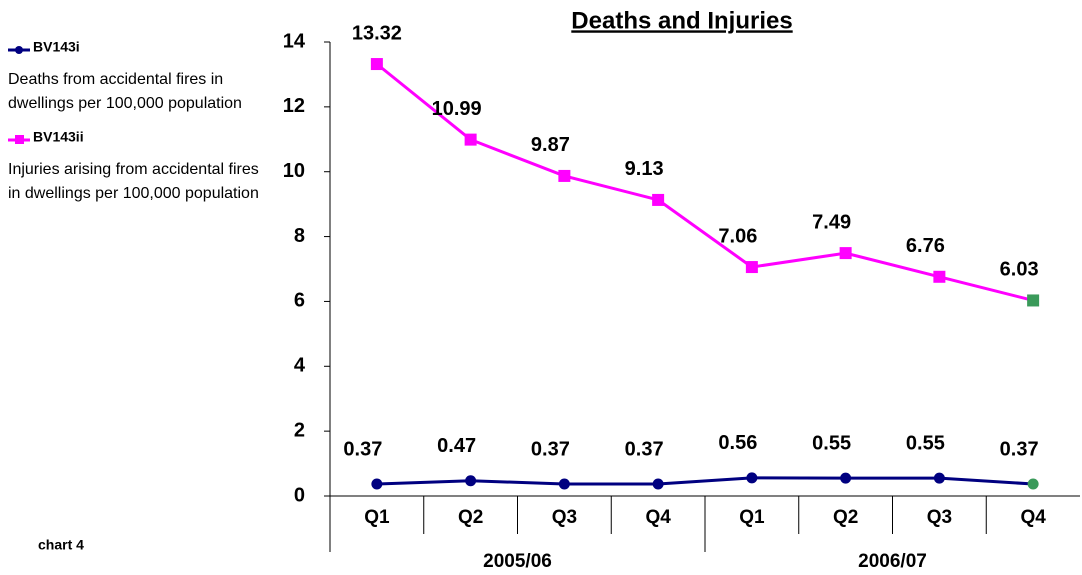 Image resolution: width=1082 pixels, height=575 pixels. What do you see at coordinates (705, 481) in the screenshot?
I see `series-line` at bounding box center [705, 481].